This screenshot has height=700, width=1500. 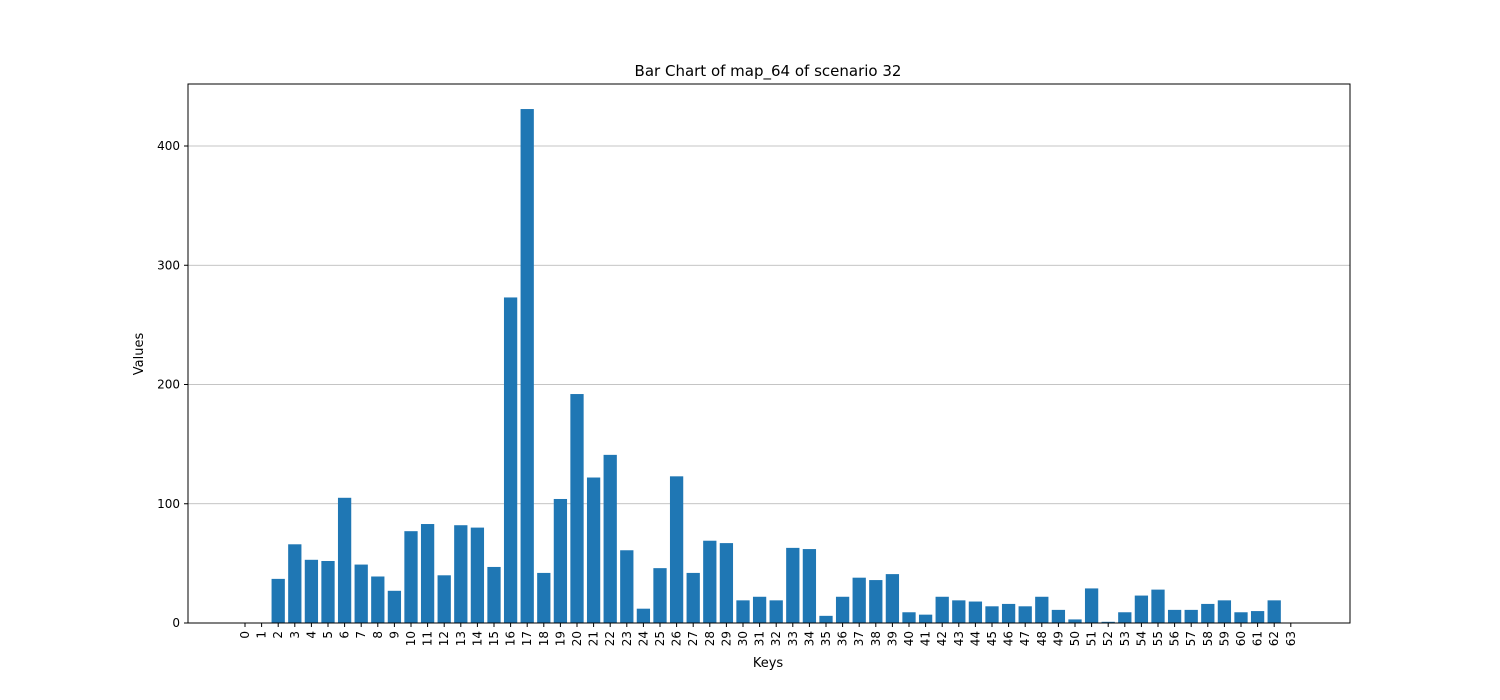 What do you see at coordinates (168, 146) in the screenshot?
I see `y-tick-label: 400` at bounding box center [168, 146].